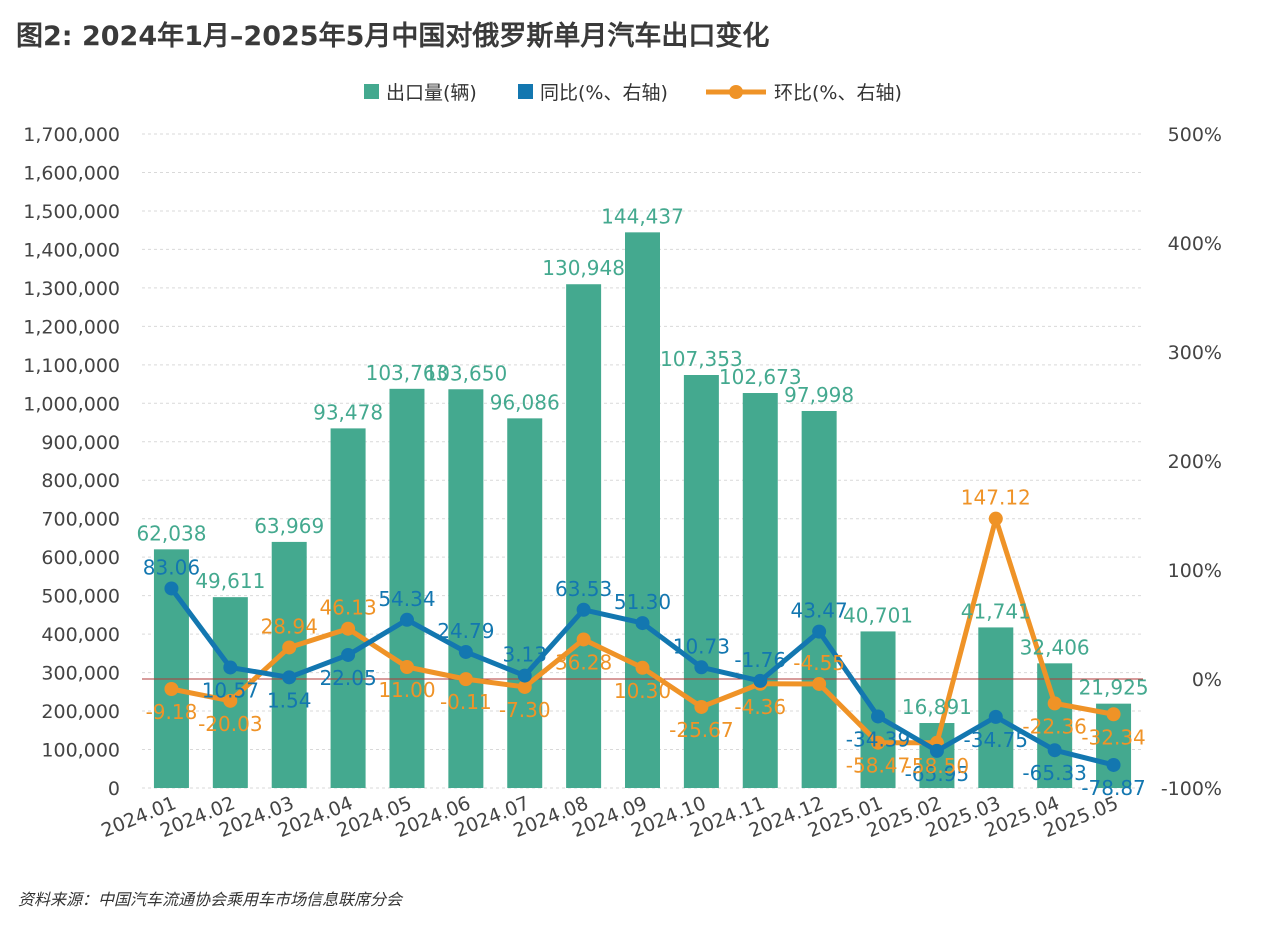 The image size is (1261, 927). I want to click on bar-data-label: 32,406, so click(1055, 647).